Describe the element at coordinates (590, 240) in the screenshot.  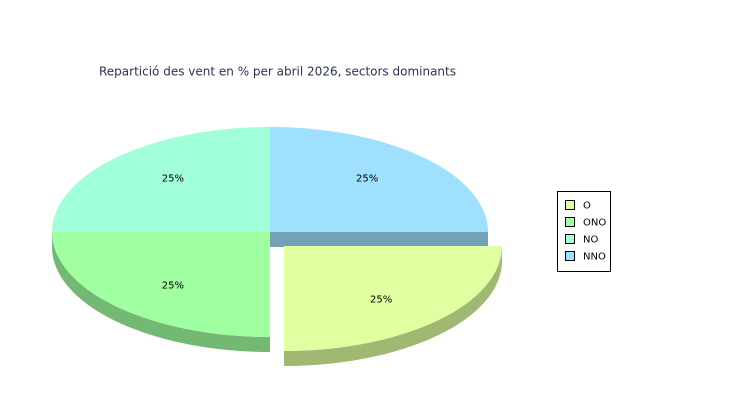
I see `legend-label: NO` at that location.